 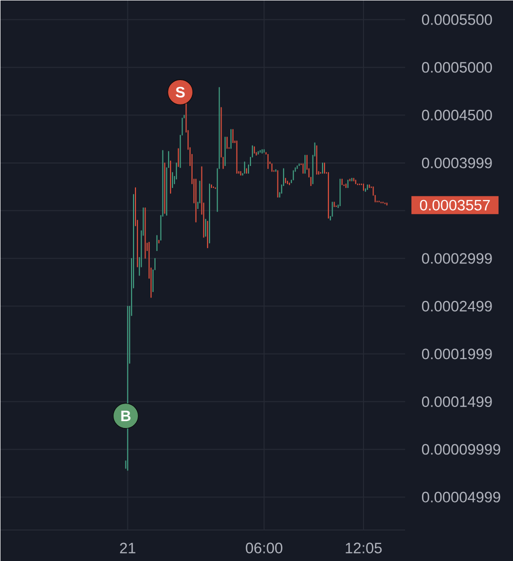 What do you see at coordinates (264, 548) in the screenshot?
I see `x-tick-label: 06:00` at bounding box center [264, 548].